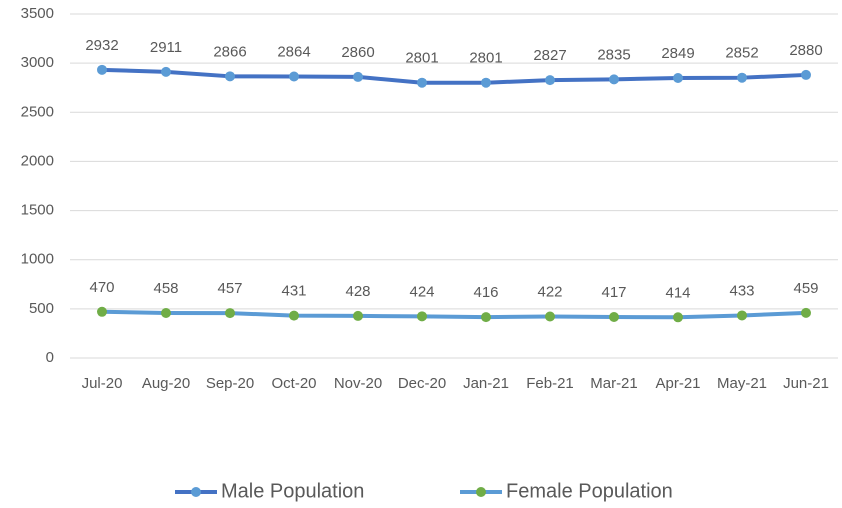  What do you see at coordinates (358, 383) in the screenshot?
I see `x-tick-label: Nov-20` at bounding box center [358, 383].